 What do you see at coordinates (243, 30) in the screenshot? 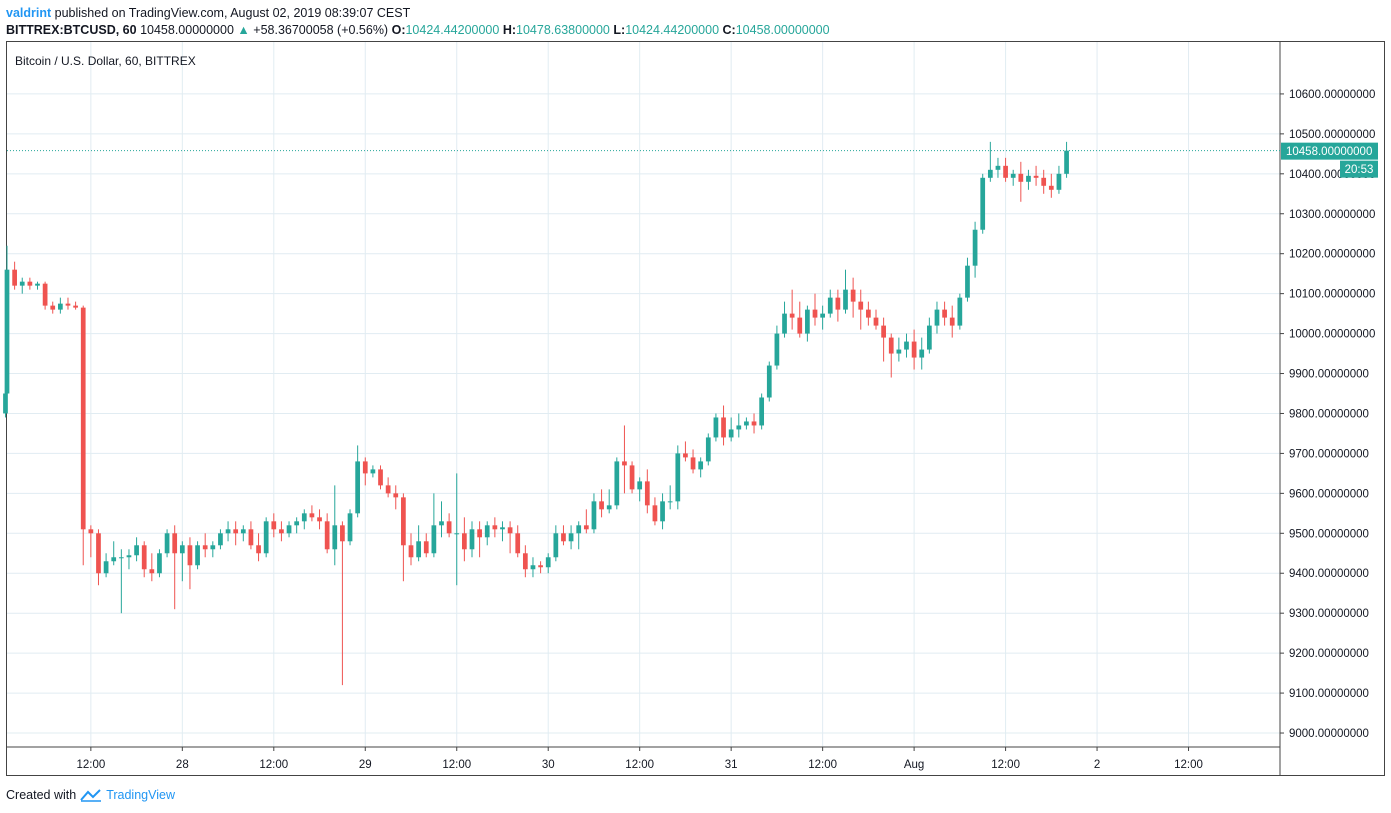
I see `up-arrow-icon: ▲` at bounding box center [243, 30].